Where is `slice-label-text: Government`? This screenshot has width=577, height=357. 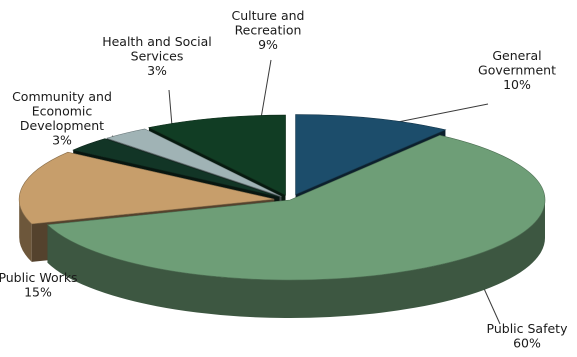
slice-label-text: Government is located at coordinates (517, 70).